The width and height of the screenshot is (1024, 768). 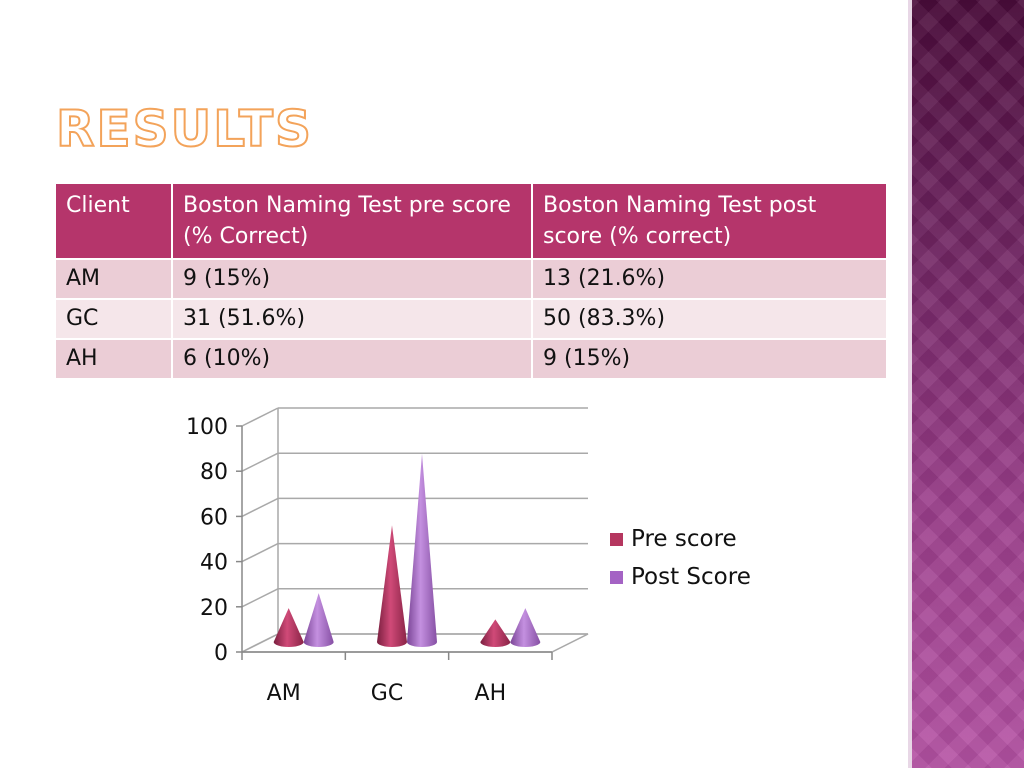 I want to click on slide-title: RESULTS, so click(x=184, y=129).